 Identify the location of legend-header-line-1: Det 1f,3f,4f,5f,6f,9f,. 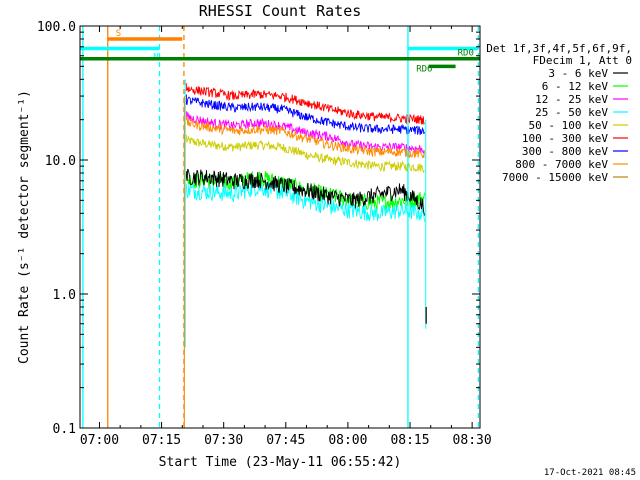
(559, 48).